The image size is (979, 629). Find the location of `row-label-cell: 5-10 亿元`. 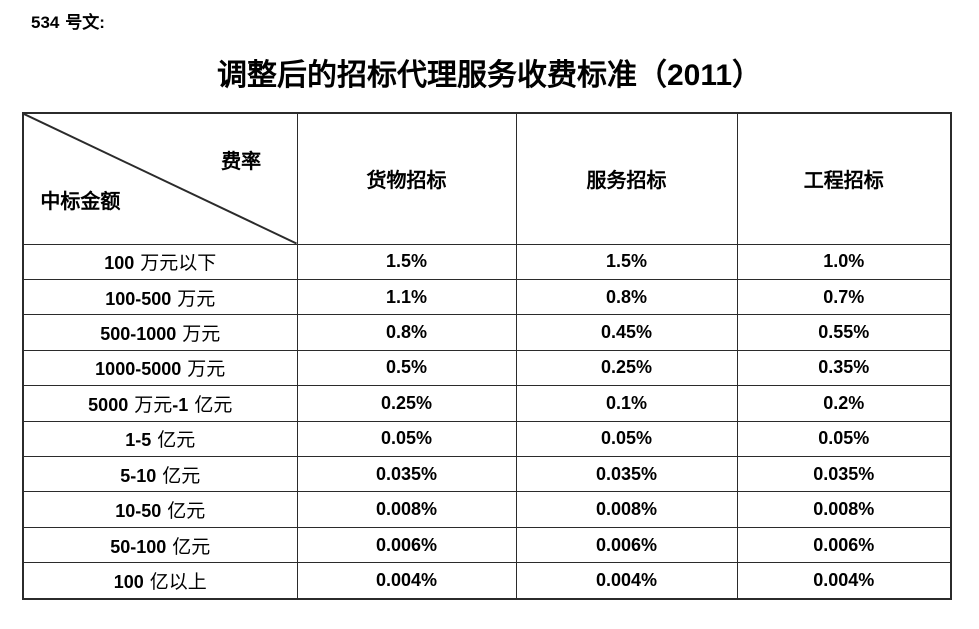

row-label-cell: 5-10 亿元 is located at coordinates (160, 474).